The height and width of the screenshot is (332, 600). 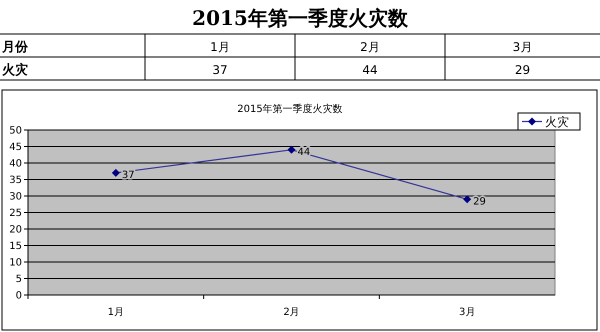 I want to click on y-tick-label: 0, so click(x=19, y=296).